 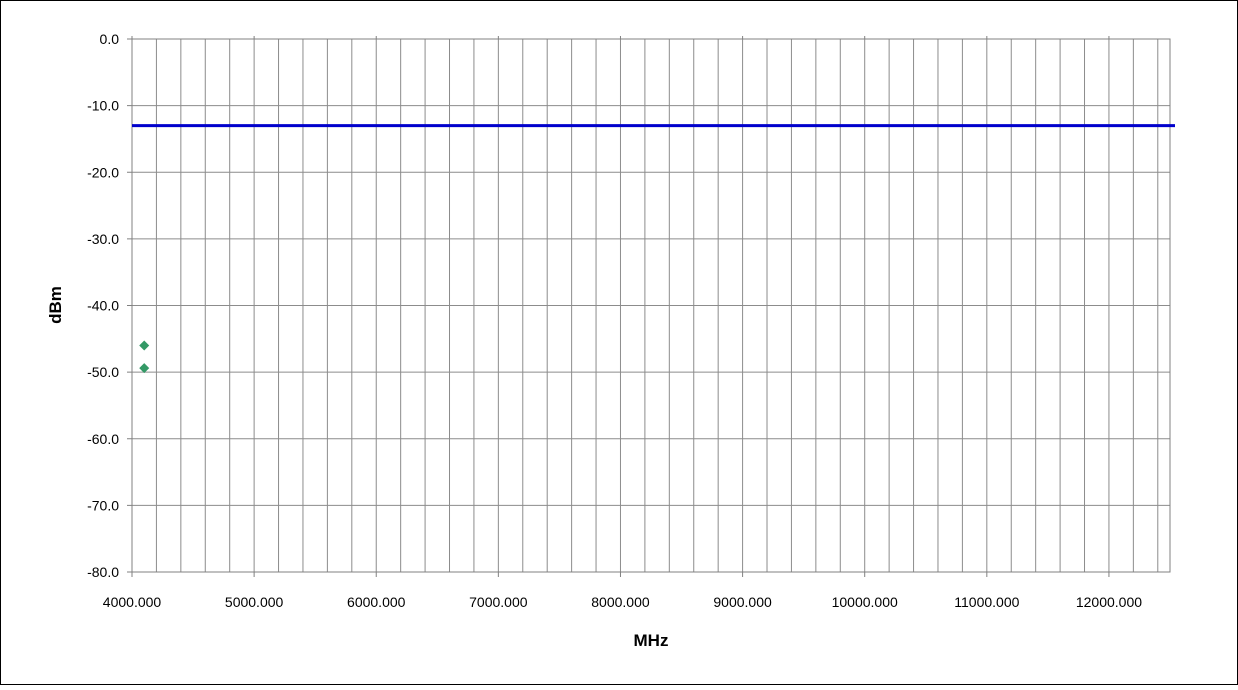 I want to click on x-tick-label: 6000.000, so click(x=376, y=602).